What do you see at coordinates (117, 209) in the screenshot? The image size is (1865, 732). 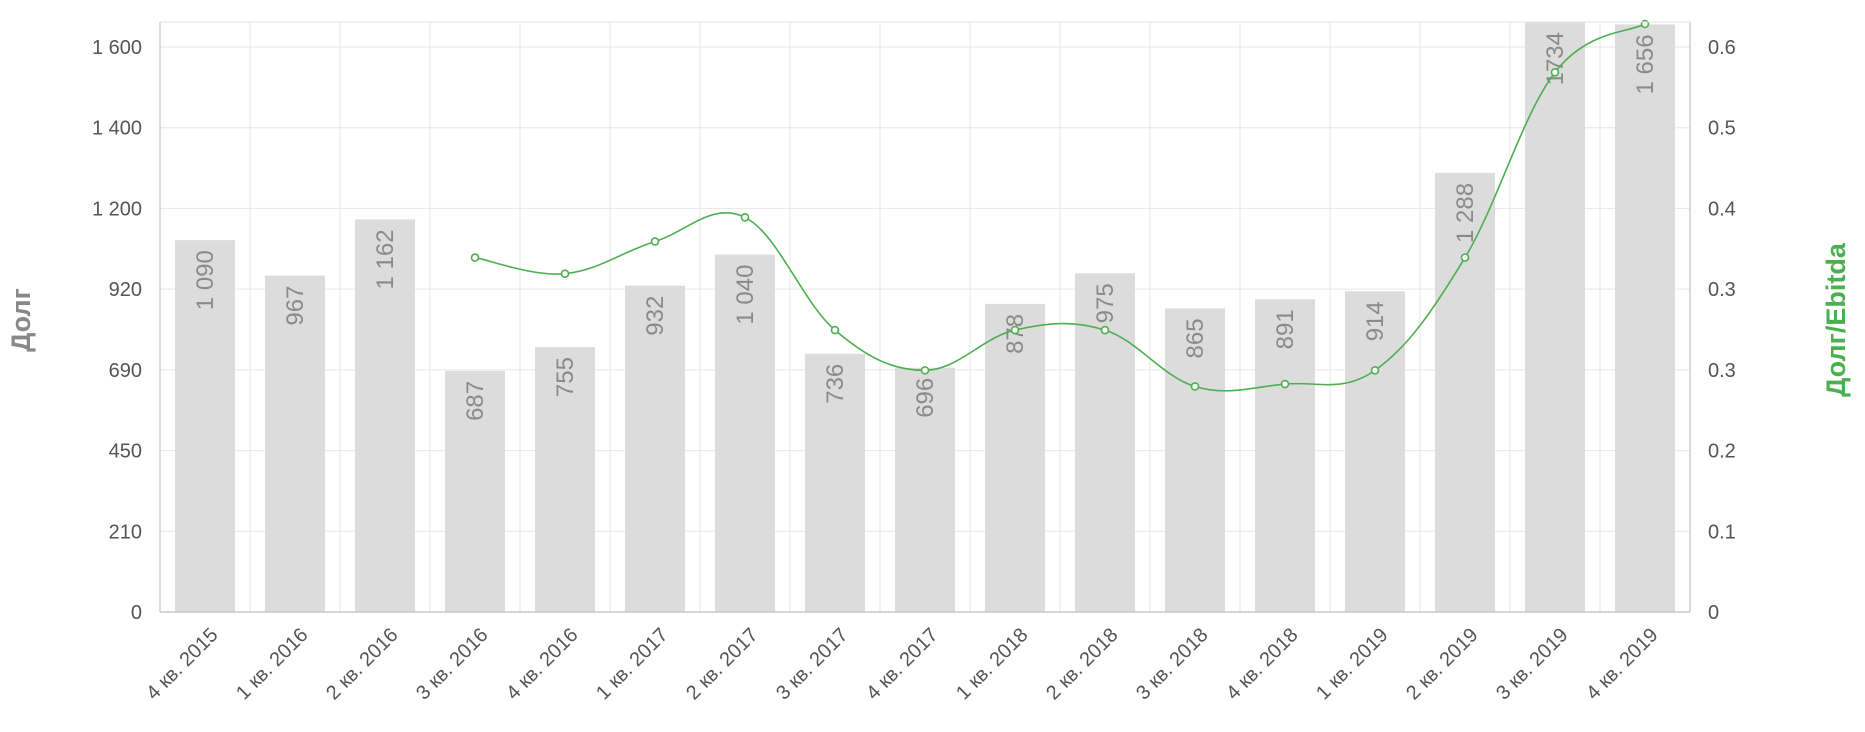 I see `left-tick-label: 1 200` at bounding box center [117, 209].